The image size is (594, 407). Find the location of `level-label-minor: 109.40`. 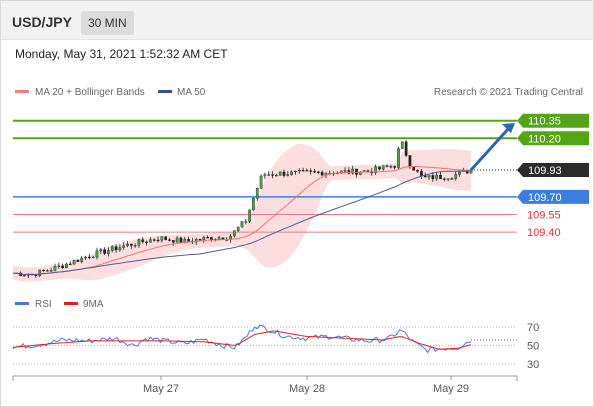

level-label-minor: 109.40 is located at coordinates (544, 233).